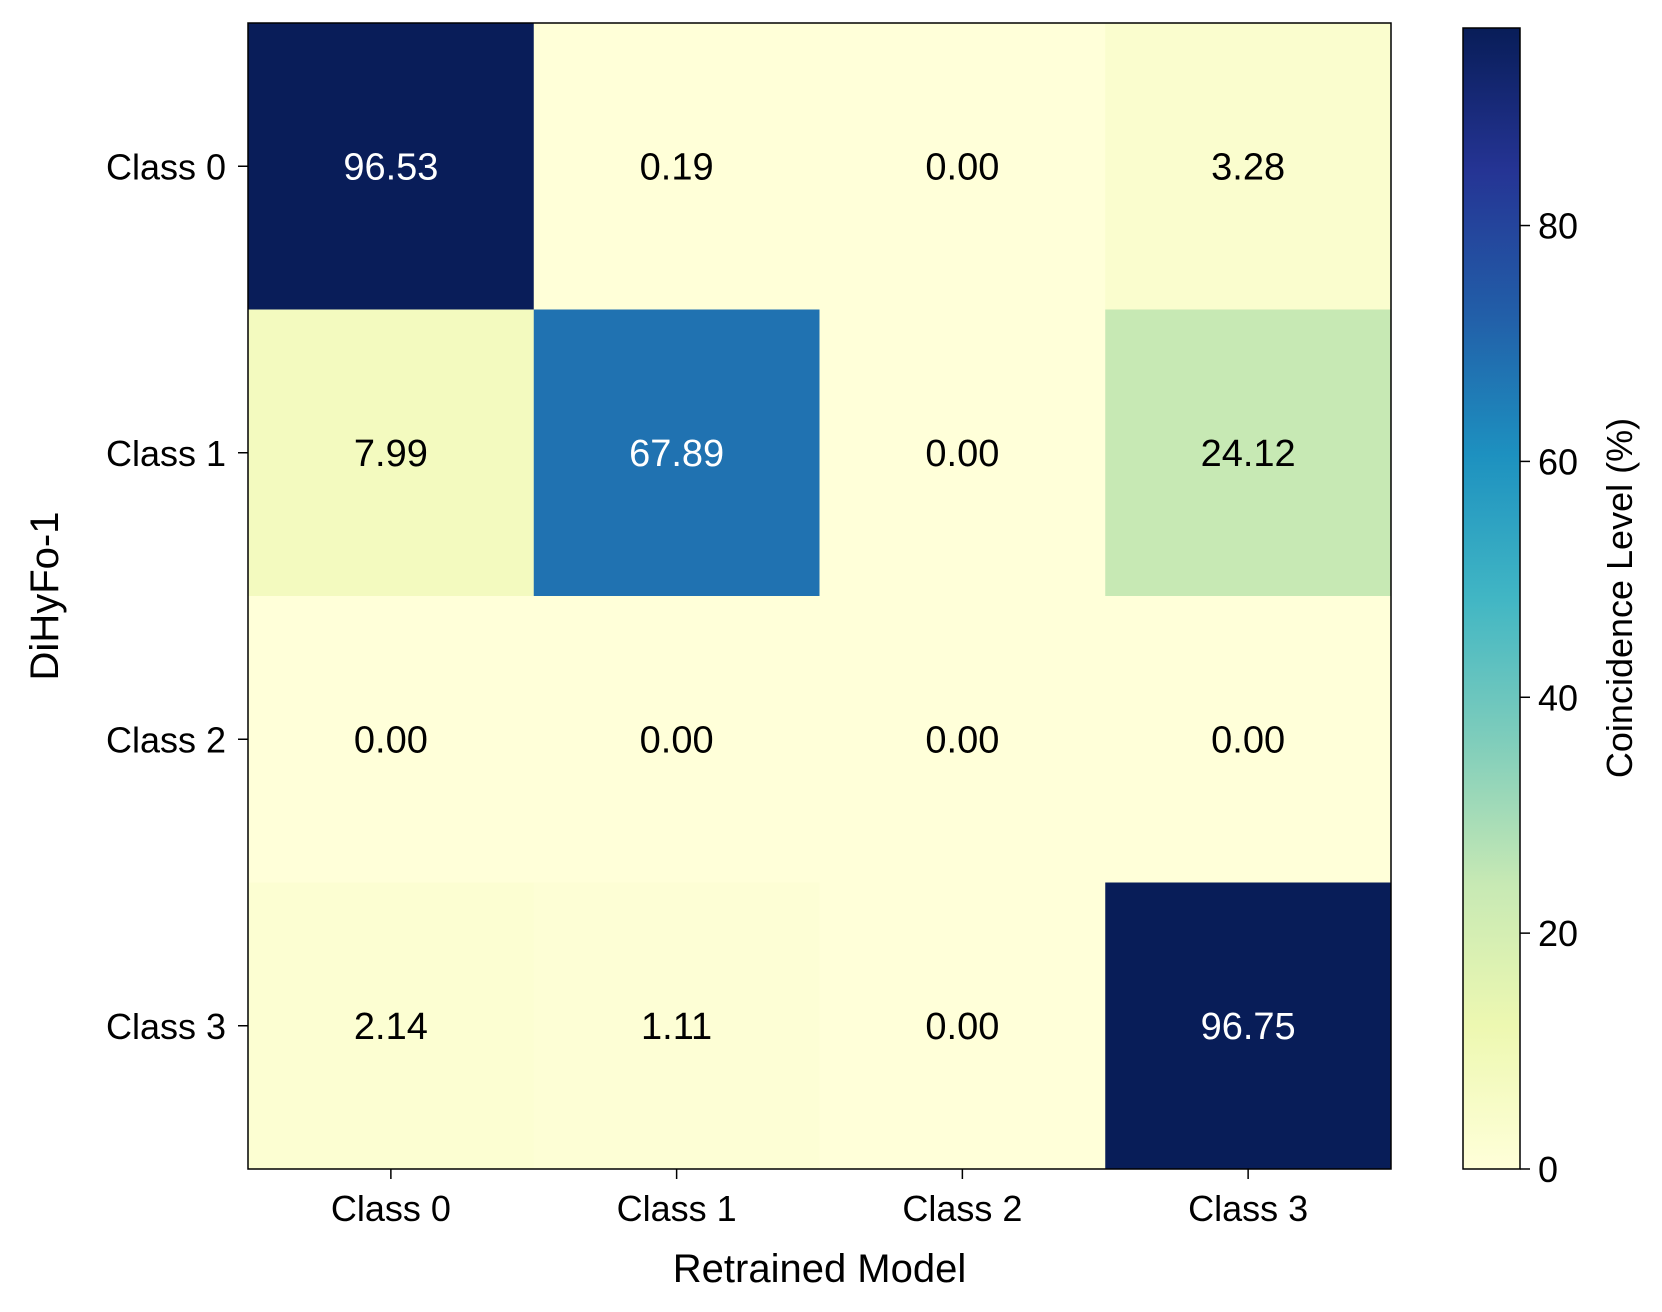  I want to click on cell-value-label: 0.19, so click(677, 167).